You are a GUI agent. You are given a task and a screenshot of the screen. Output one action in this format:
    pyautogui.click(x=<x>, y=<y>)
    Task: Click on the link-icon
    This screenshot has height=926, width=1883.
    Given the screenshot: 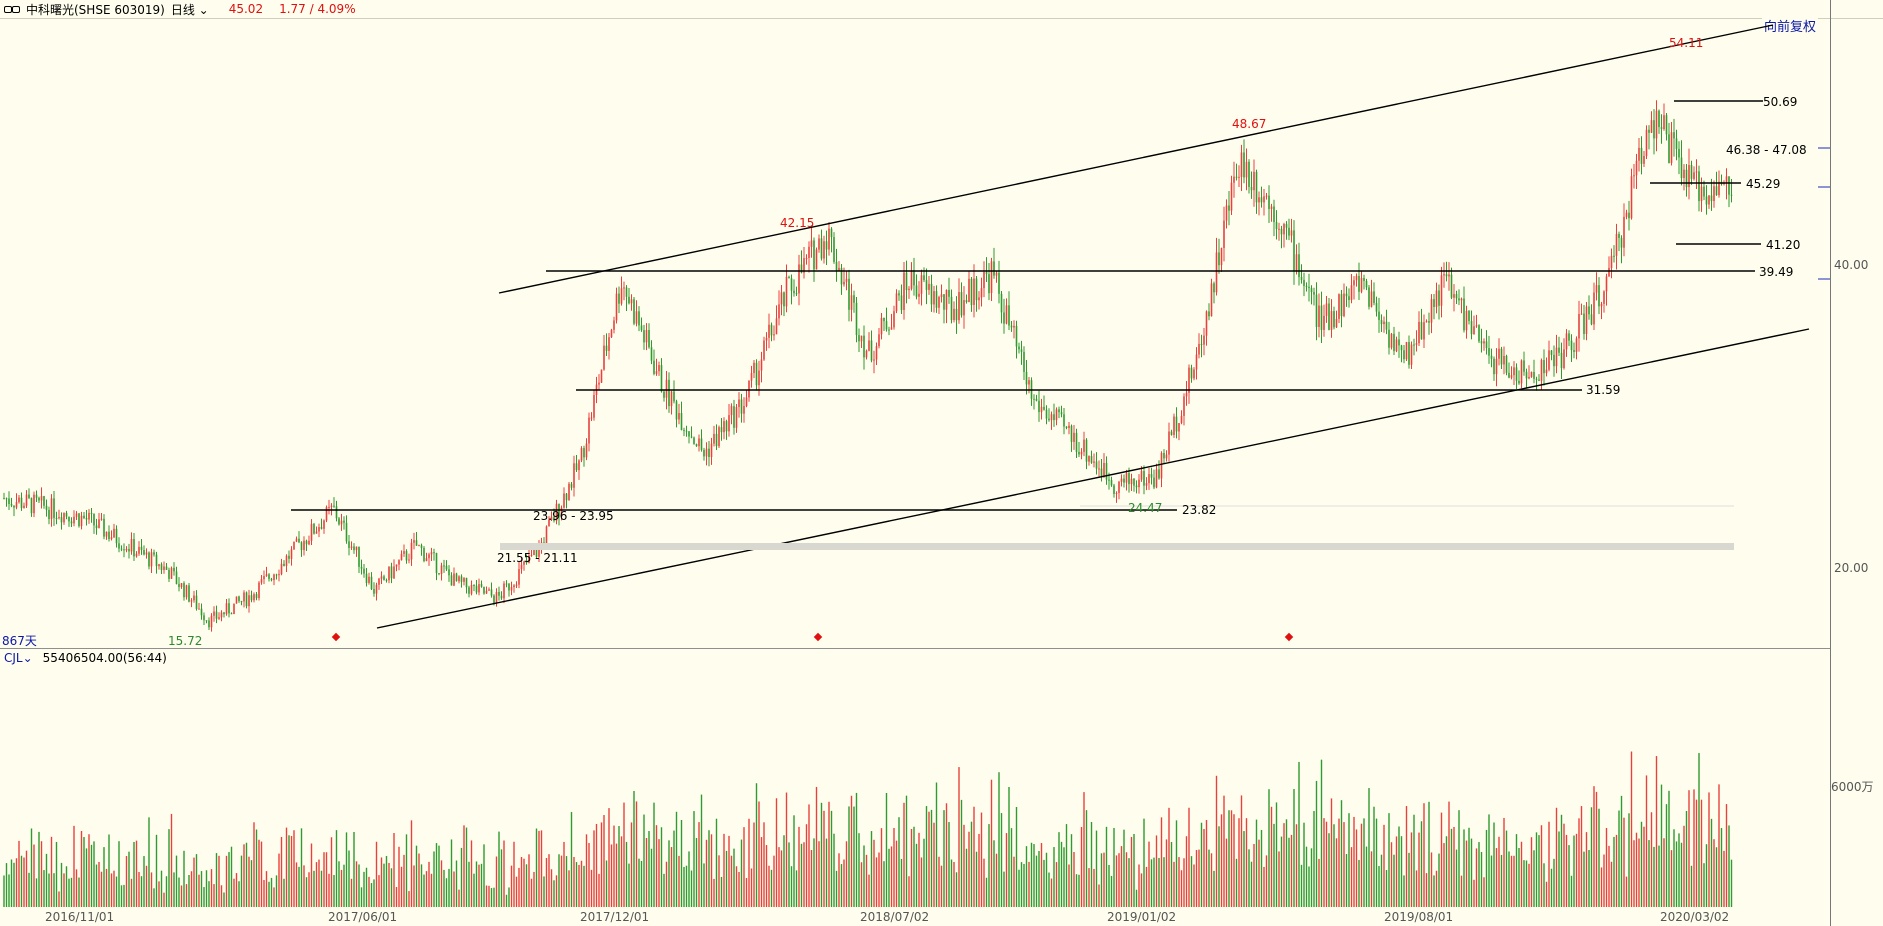 What is the action you would take?
    pyautogui.click(x=12, y=9)
    